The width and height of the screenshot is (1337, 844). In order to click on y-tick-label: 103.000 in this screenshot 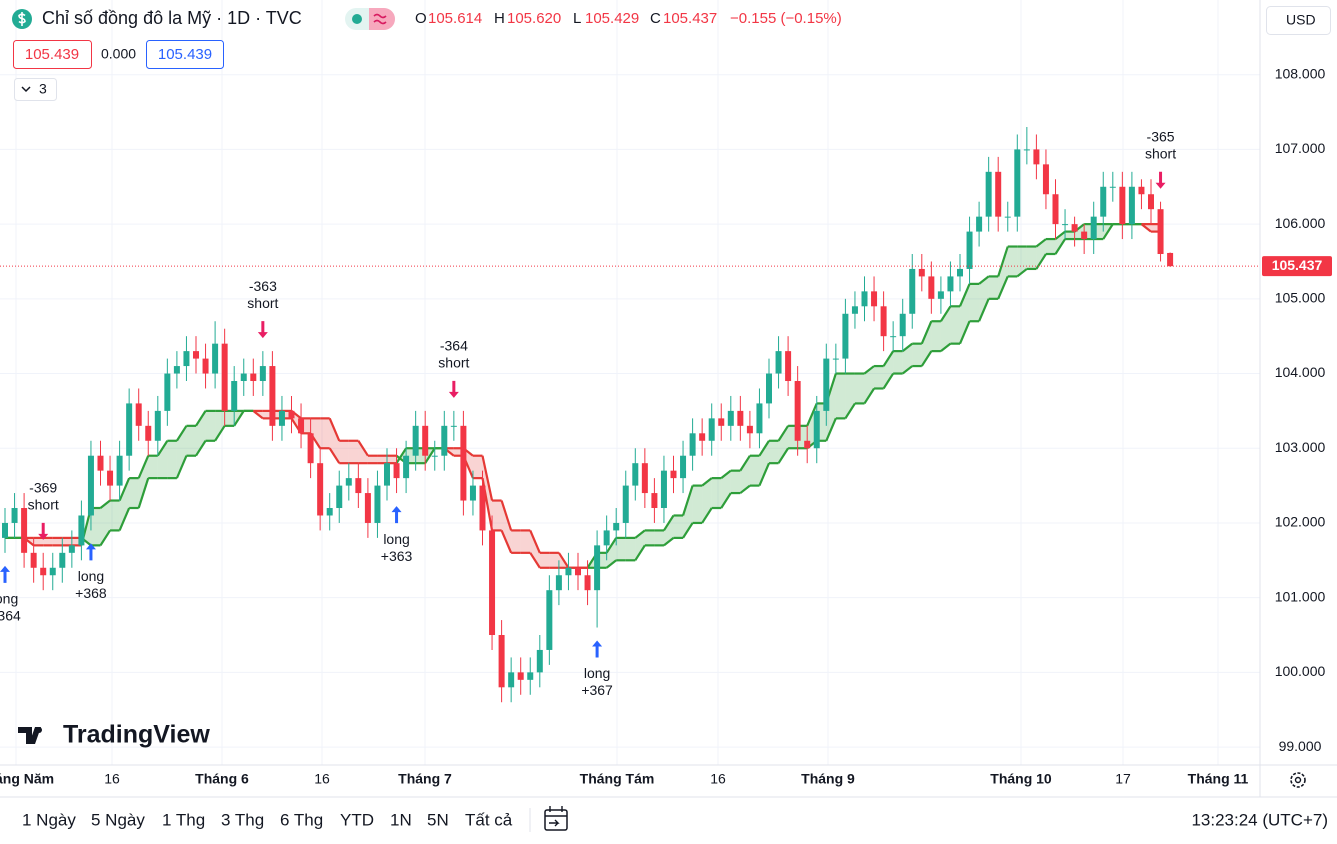, I will do `click(1300, 447)`.